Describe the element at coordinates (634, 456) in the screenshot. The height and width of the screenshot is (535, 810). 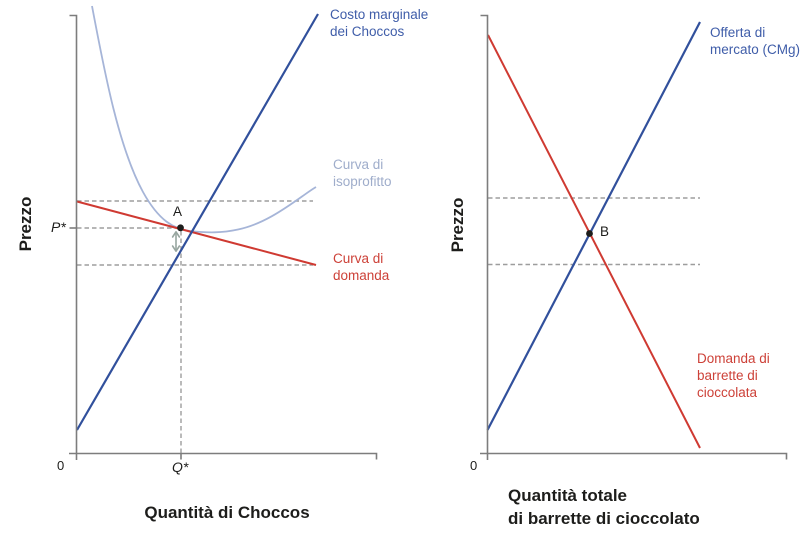
I see `right-x-axis` at that location.